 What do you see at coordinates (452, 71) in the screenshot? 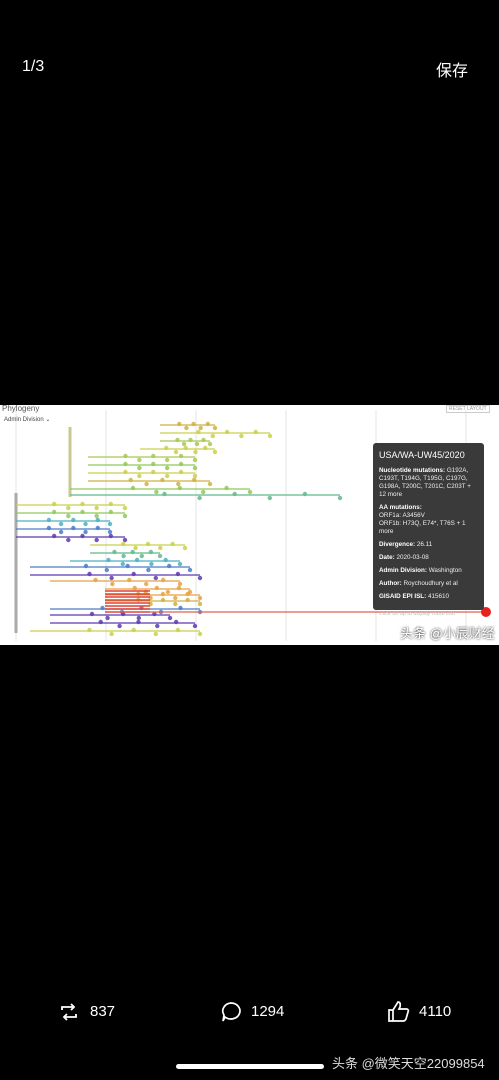
I see `save-button: 保存` at bounding box center [452, 71].